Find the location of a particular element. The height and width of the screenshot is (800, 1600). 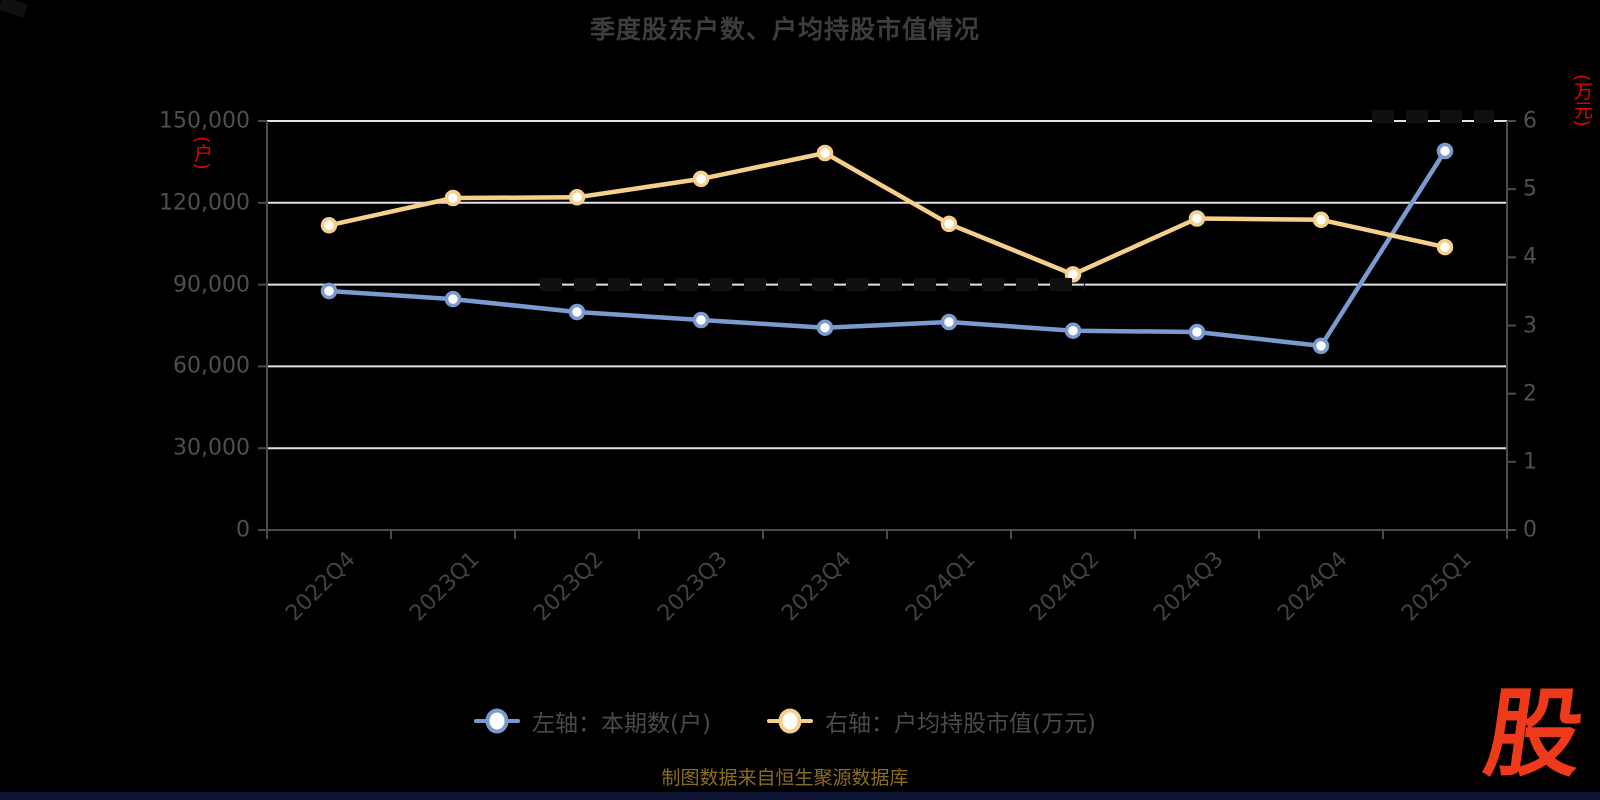

right-axis-tick-label: 2 is located at coordinates (1530, 394).